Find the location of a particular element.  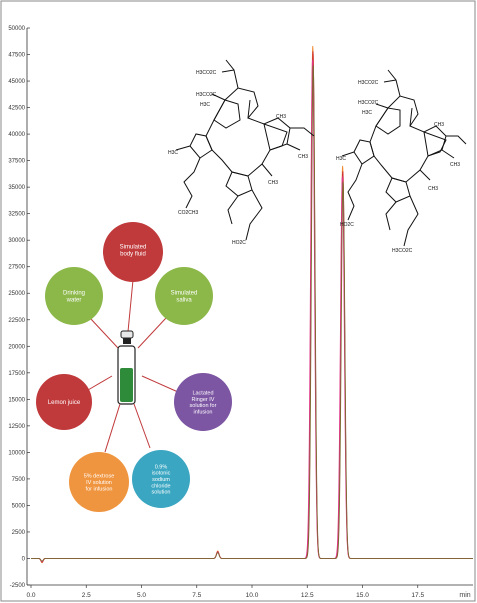

bubble-simulated-saliva: Simulated saliva is located at coordinates (184, 296).